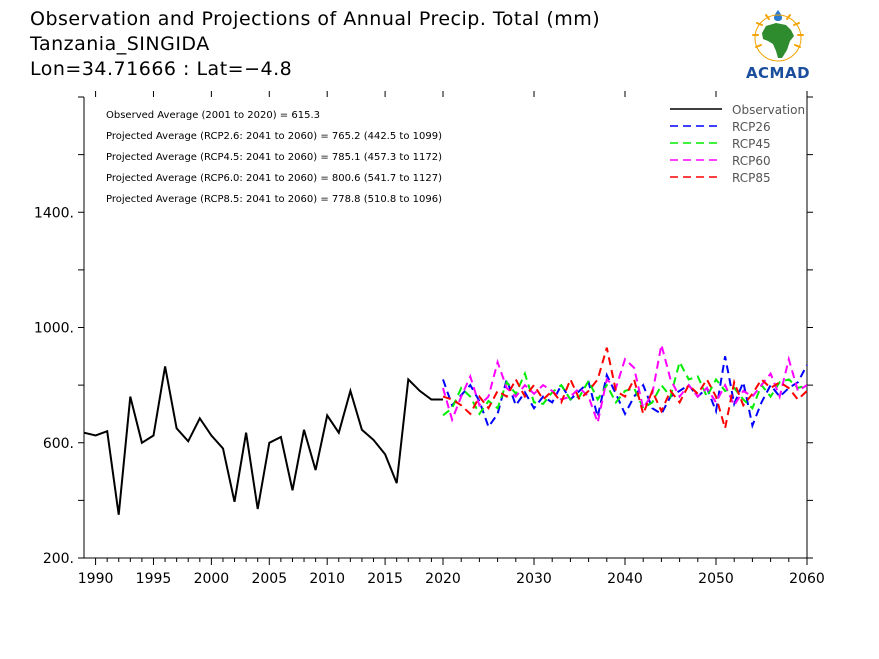  What do you see at coordinates (751, 144) in the screenshot?
I see `legend-label: RCP45` at bounding box center [751, 144].